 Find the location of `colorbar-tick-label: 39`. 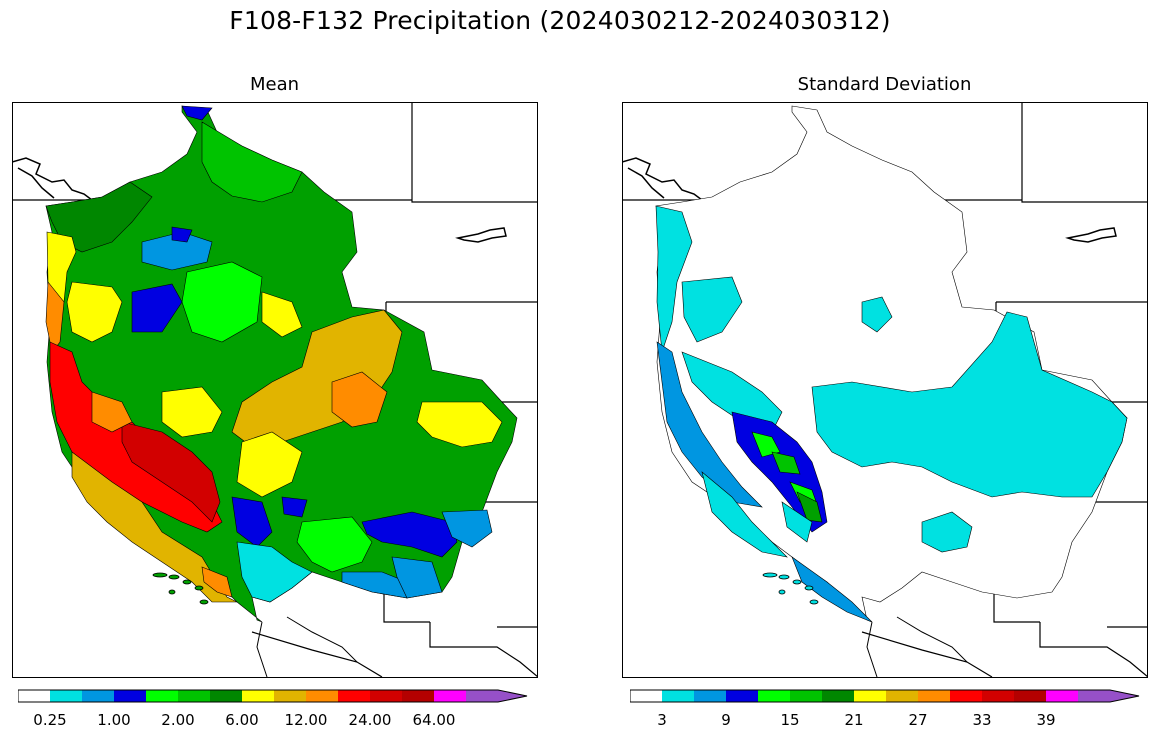

colorbar-tick-label: 39 is located at coordinates (1046, 720).